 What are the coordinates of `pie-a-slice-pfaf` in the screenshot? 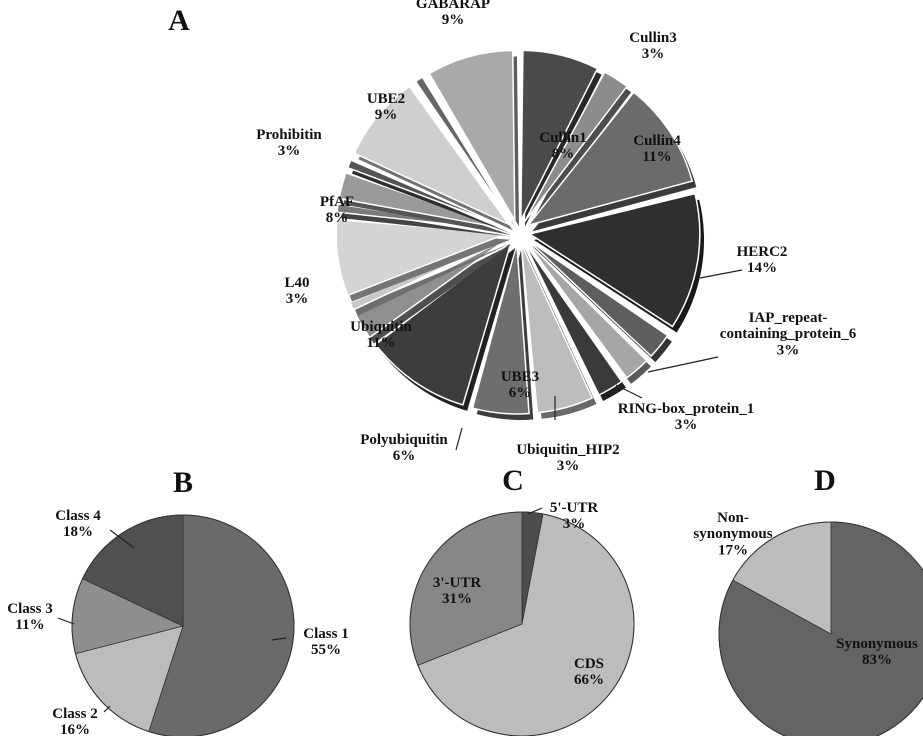 It's located at (421, 257).